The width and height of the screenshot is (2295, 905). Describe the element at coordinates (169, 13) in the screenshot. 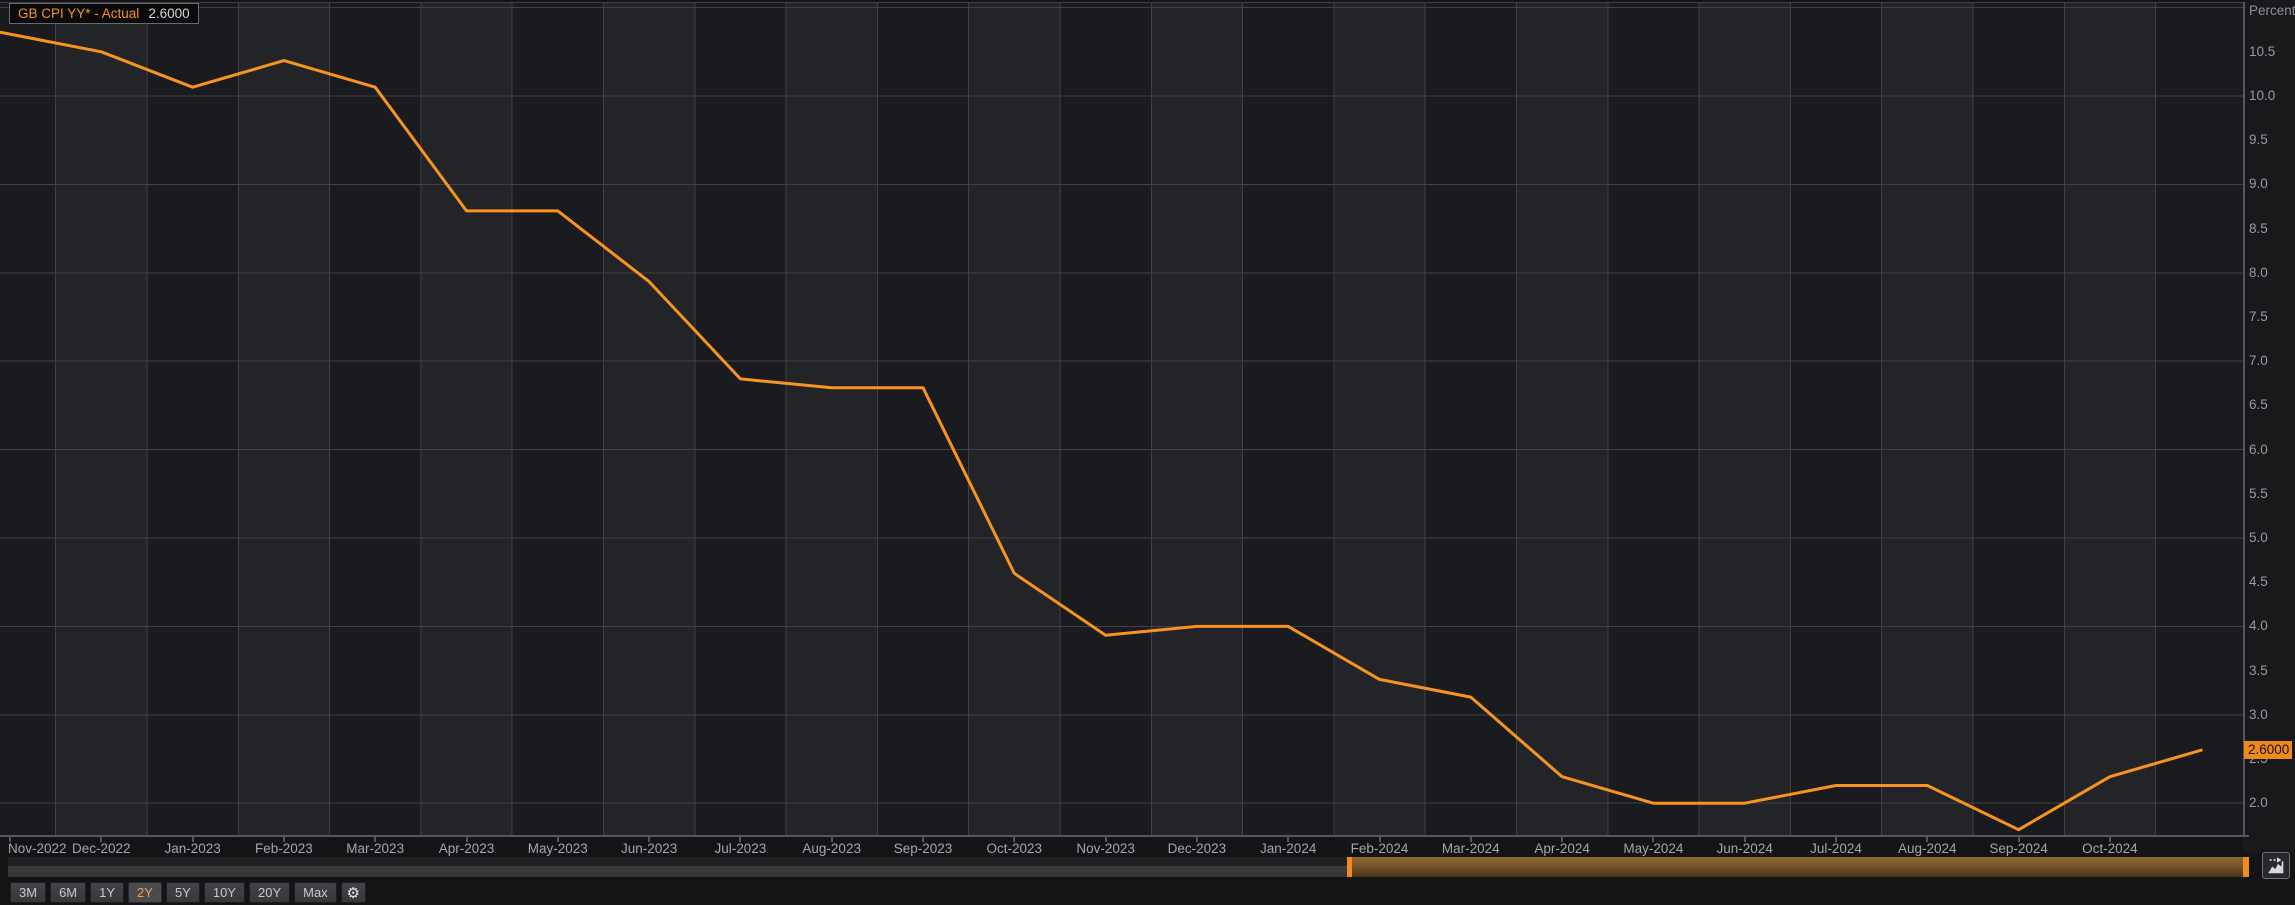

I see `legend-last-value: 2.6000` at that location.